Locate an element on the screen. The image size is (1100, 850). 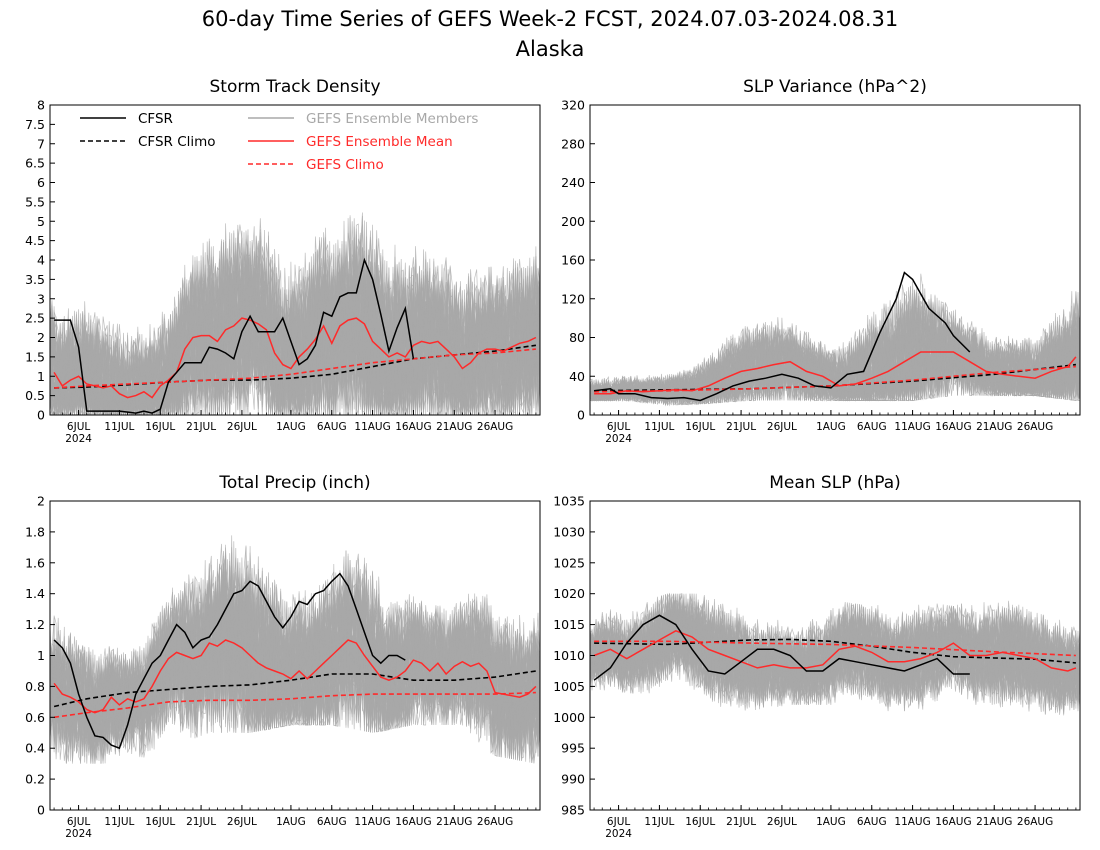
legend-item: GEFS Climo is located at coordinates (316, 165).